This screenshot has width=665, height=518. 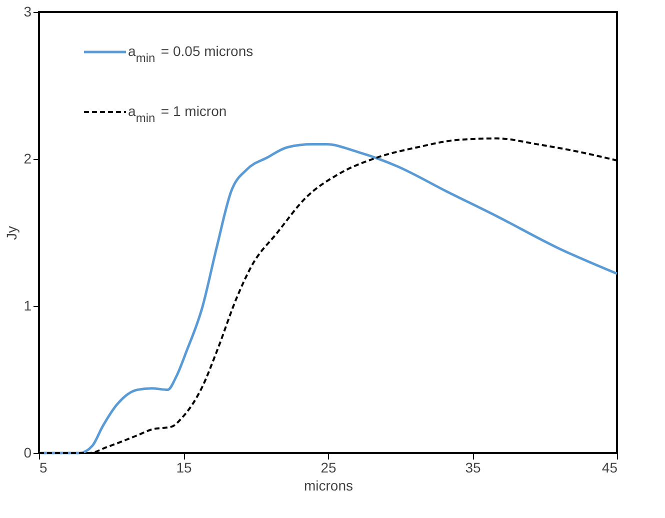 What do you see at coordinates (328, 468) in the screenshot?
I see `x-tick-label: 25` at bounding box center [328, 468].